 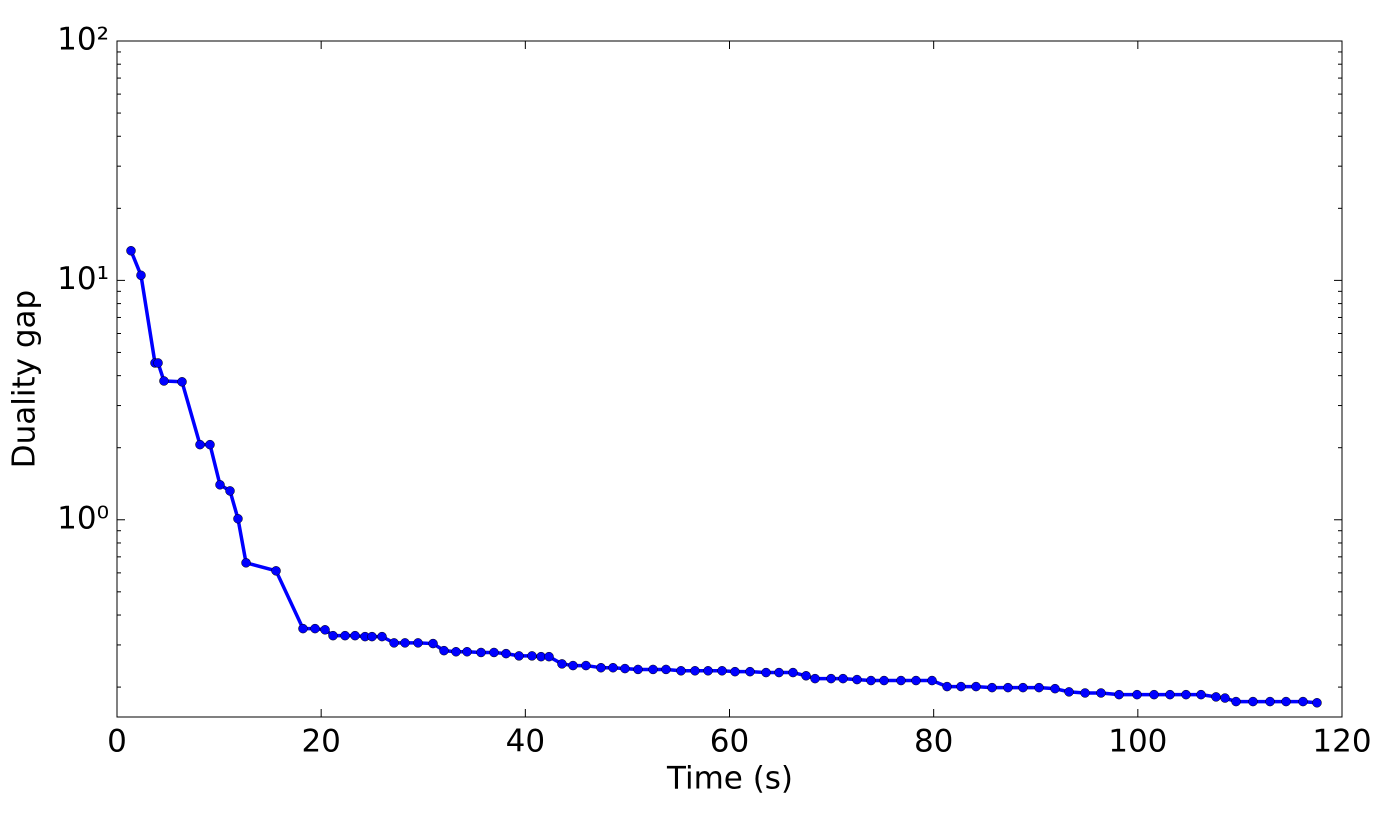 What do you see at coordinates (83, 279) in the screenshot?
I see `y-tick-label: 10¹` at bounding box center [83, 279].